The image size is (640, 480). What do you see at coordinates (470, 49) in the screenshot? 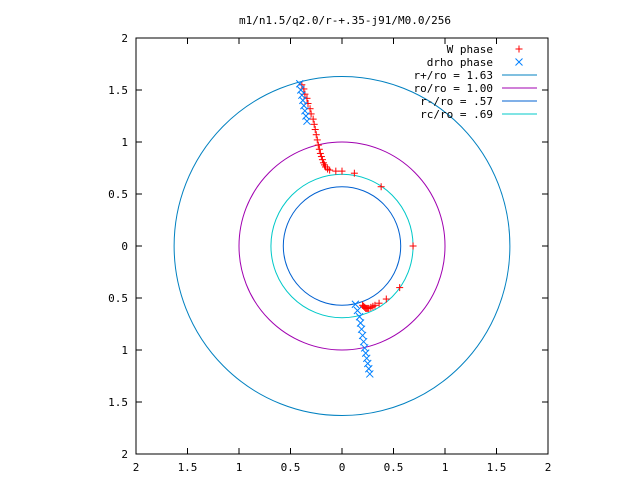
I see `legend-label: W phase` at bounding box center [470, 49].